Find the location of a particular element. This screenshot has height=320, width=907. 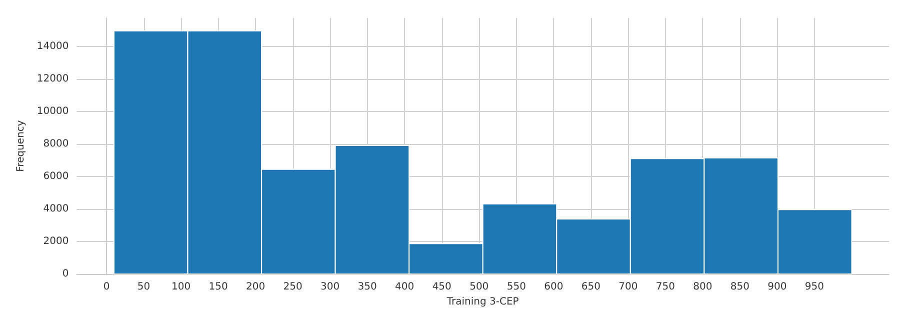

y-tick-label: 12000 is located at coordinates (52, 78).